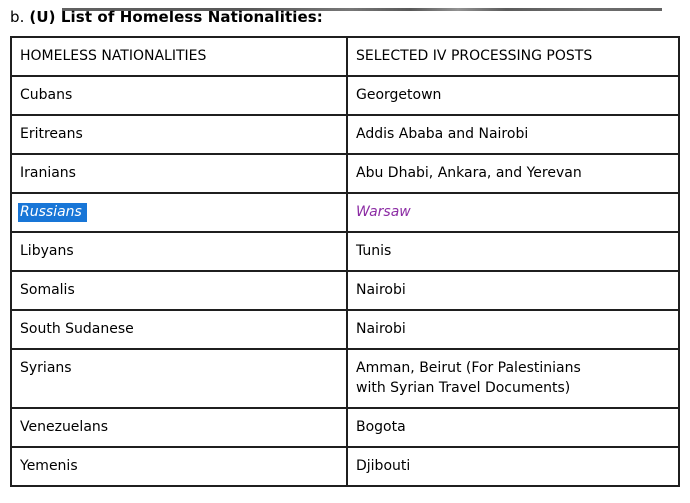  What do you see at coordinates (374, 251) in the screenshot?
I see `posts-text: Tunis` at bounding box center [374, 251].